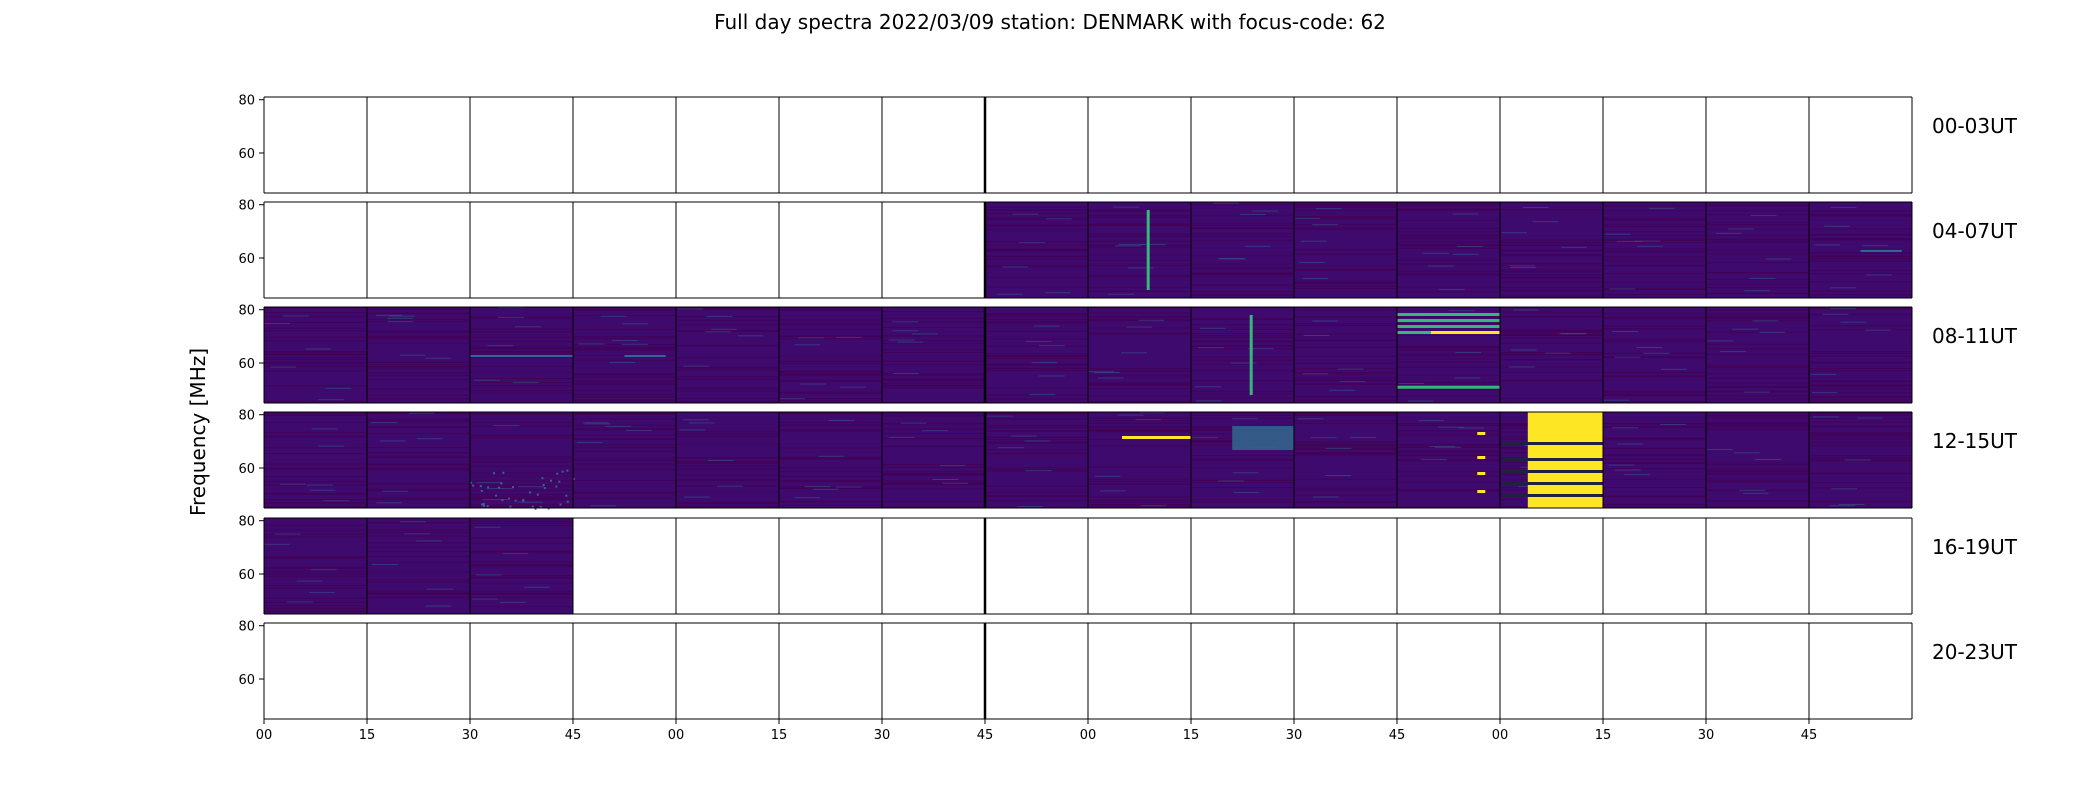  Describe the element at coordinates (1448, 326) in the screenshot. I see `feature-band-line` at that location.